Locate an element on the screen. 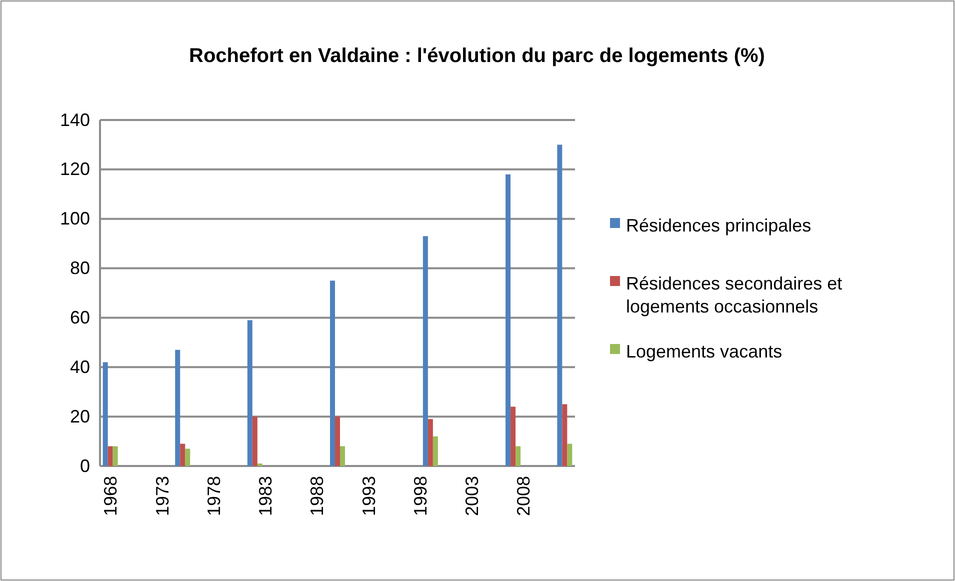 This screenshot has width=955, height=581. x-tick-label: 1983 is located at coordinates (266, 496).